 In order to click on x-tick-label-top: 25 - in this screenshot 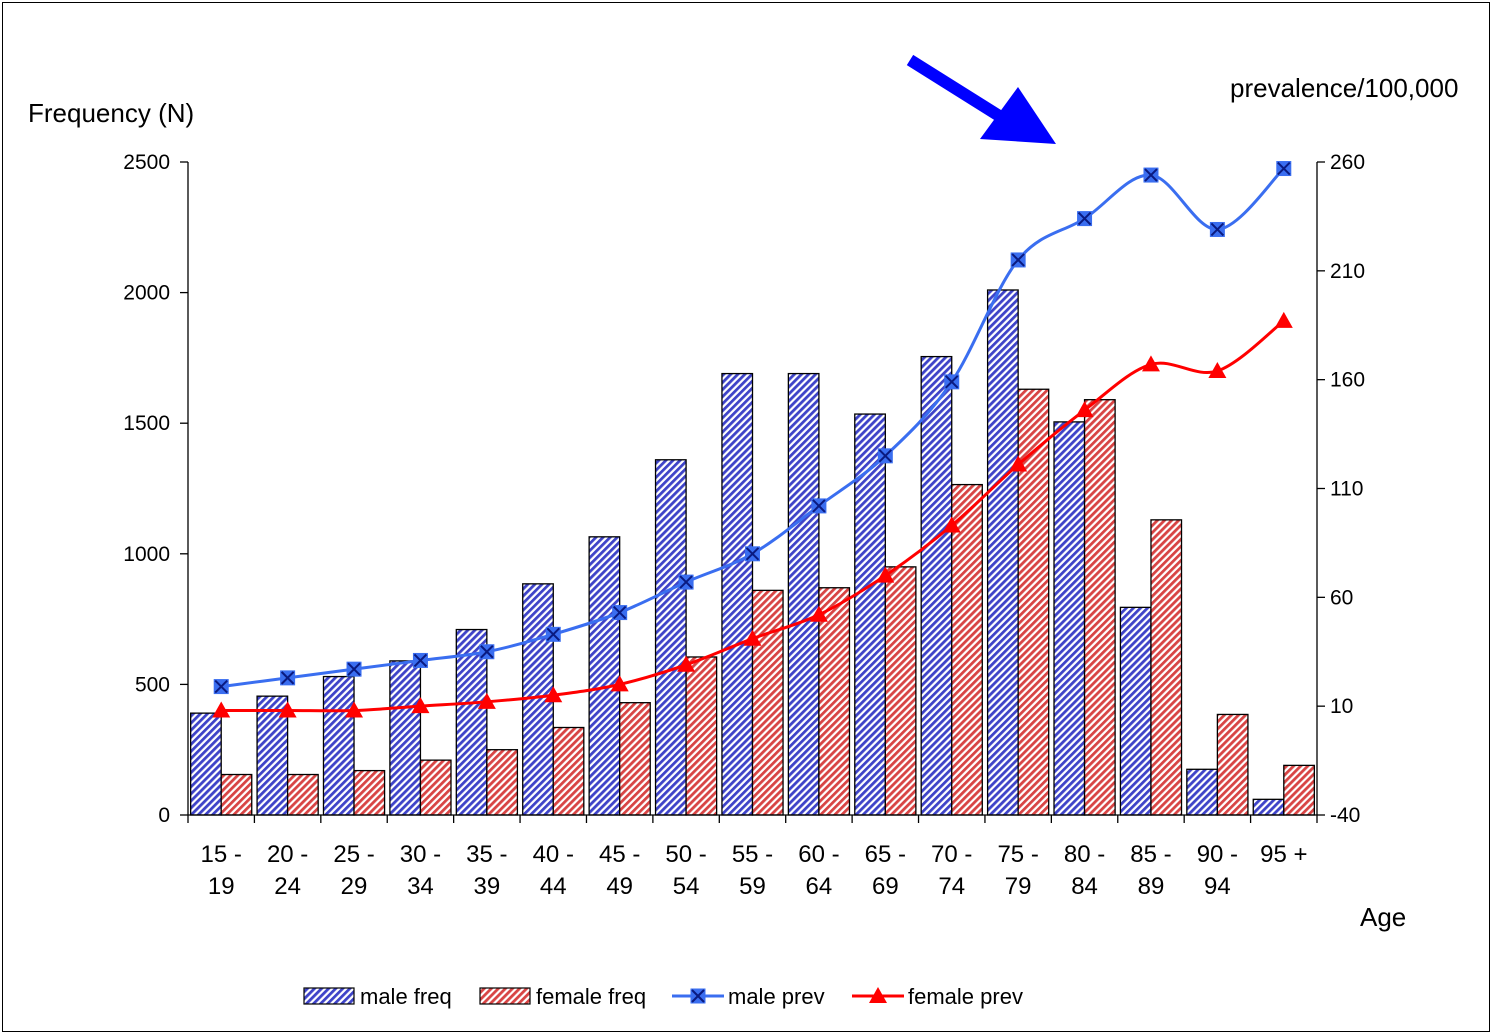, I will do `click(353, 854)`.